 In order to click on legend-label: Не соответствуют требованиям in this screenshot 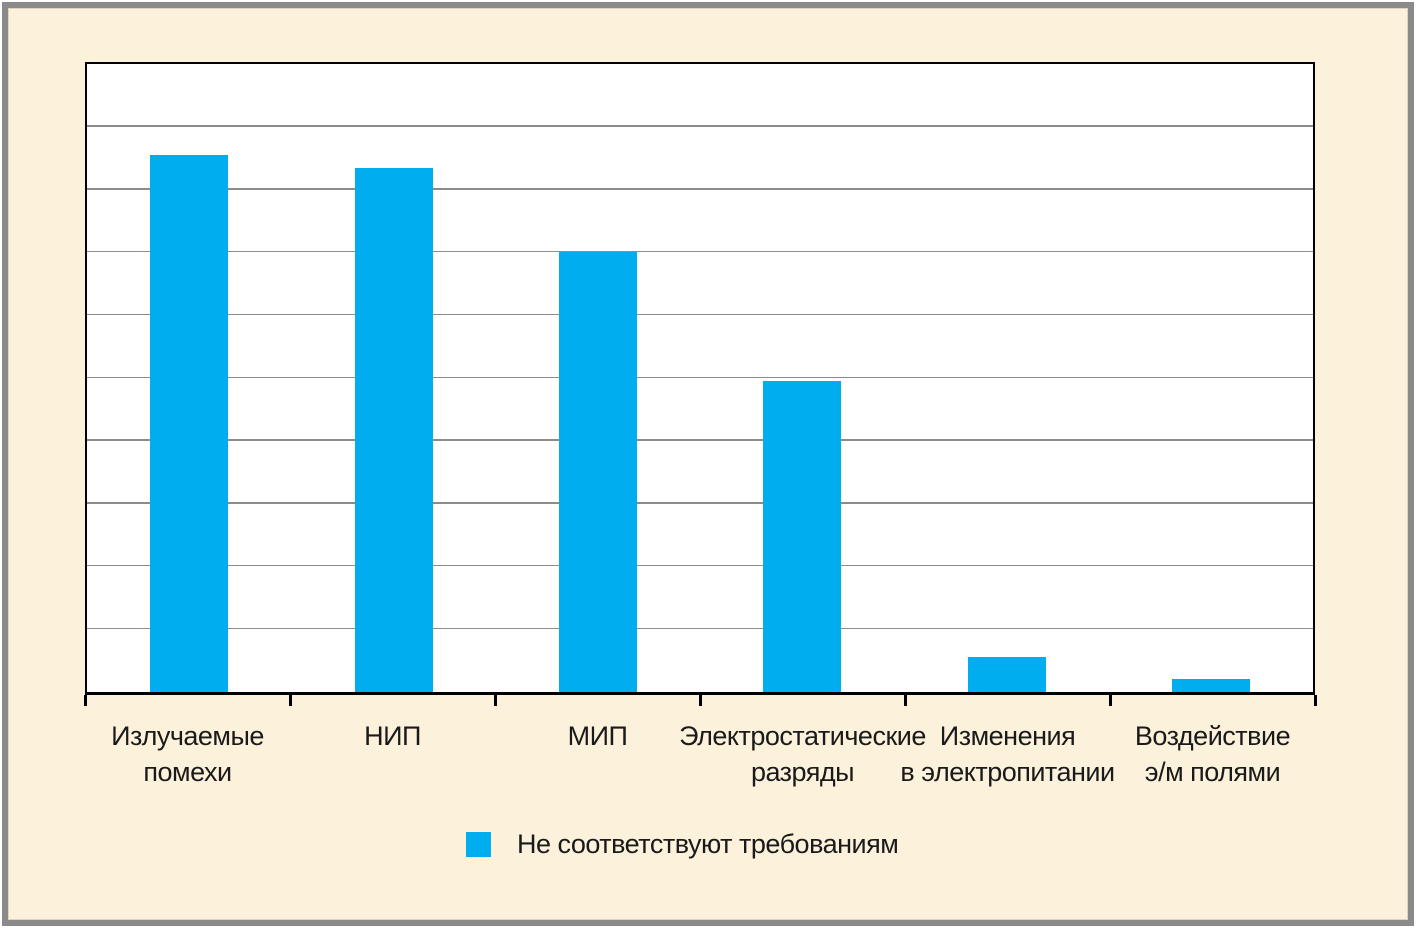, I will do `click(708, 844)`.